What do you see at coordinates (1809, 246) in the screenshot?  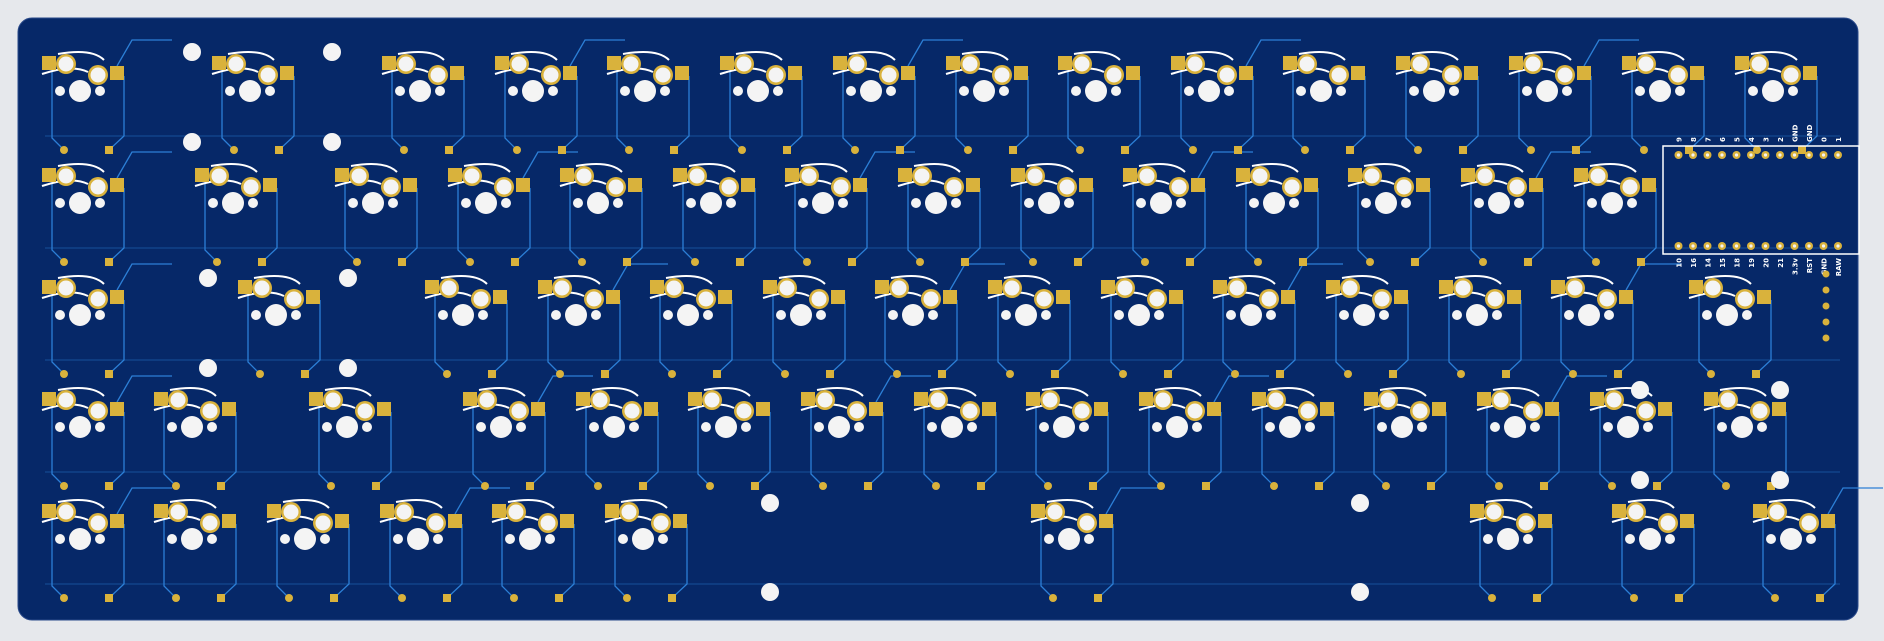 I see `mcu-pin-bottom-drill` at bounding box center [1809, 246].